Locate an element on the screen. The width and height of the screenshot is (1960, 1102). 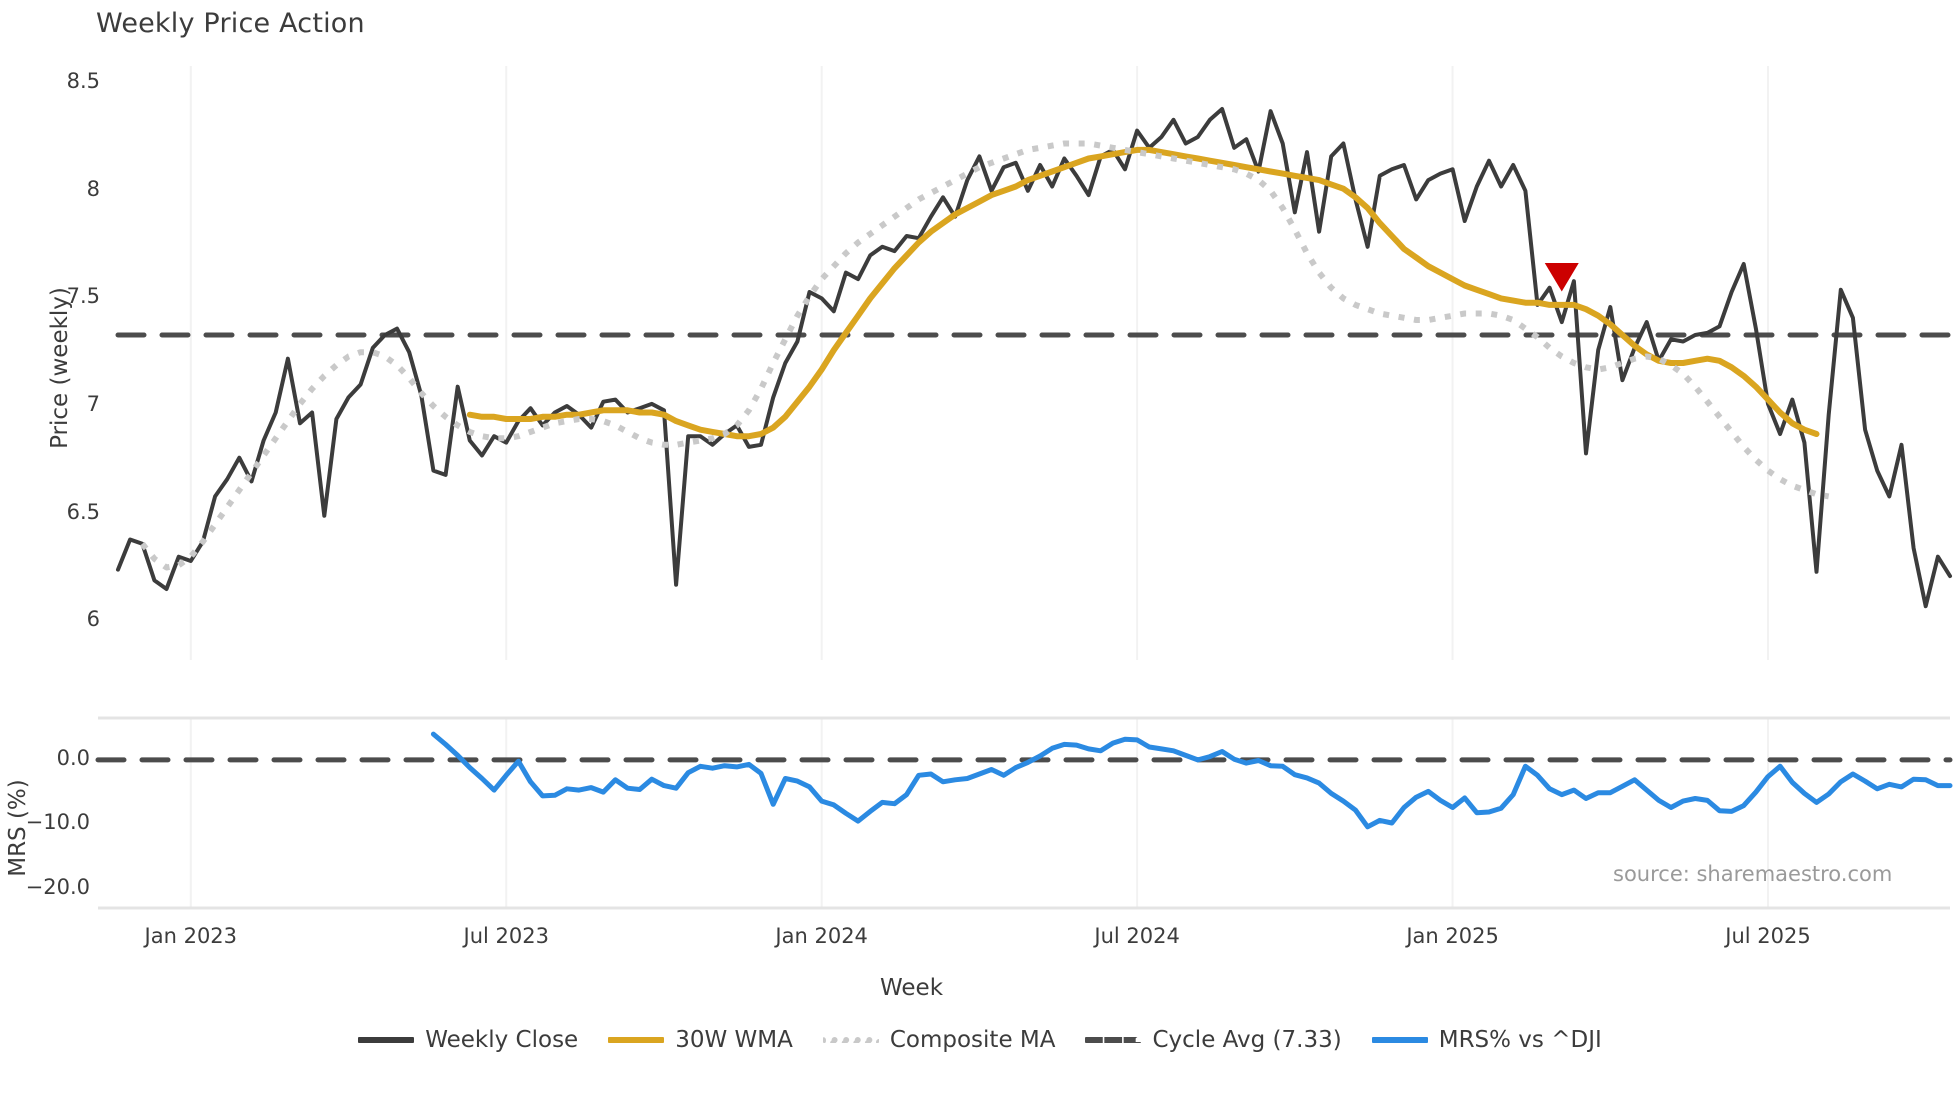
legend-item: MRS% vs ^DJI is located at coordinates (1486, 1040).